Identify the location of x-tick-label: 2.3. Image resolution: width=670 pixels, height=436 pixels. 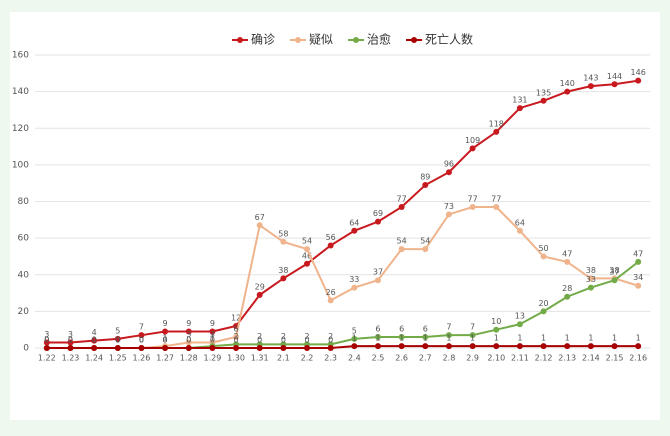
(330, 358).